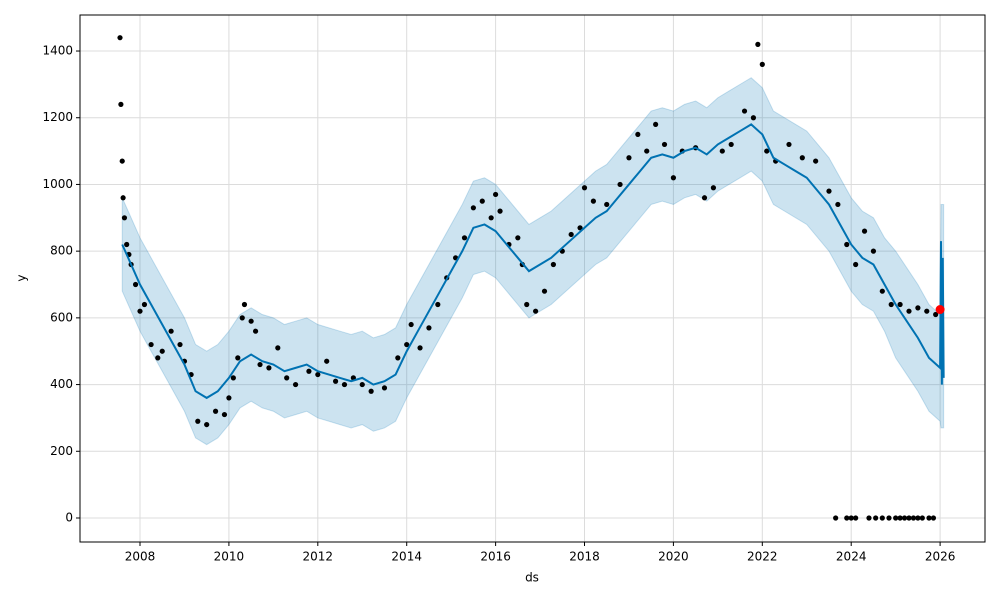 This screenshot has width=1000, height=600. What do you see at coordinates (61, 384) in the screenshot?
I see `y-tick-label: 400` at bounding box center [61, 384].